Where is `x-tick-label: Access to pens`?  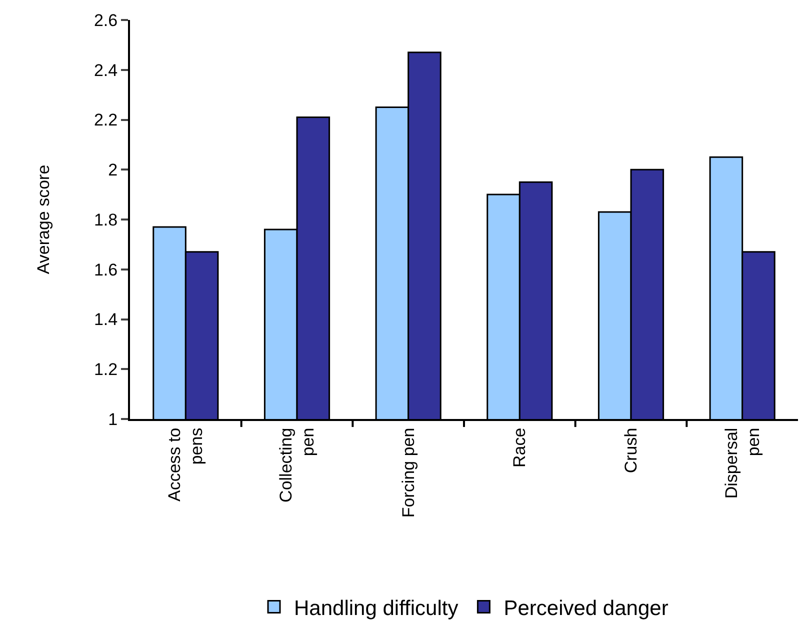 x-tick-label: Access to pens is located at coordinates (185, 465).